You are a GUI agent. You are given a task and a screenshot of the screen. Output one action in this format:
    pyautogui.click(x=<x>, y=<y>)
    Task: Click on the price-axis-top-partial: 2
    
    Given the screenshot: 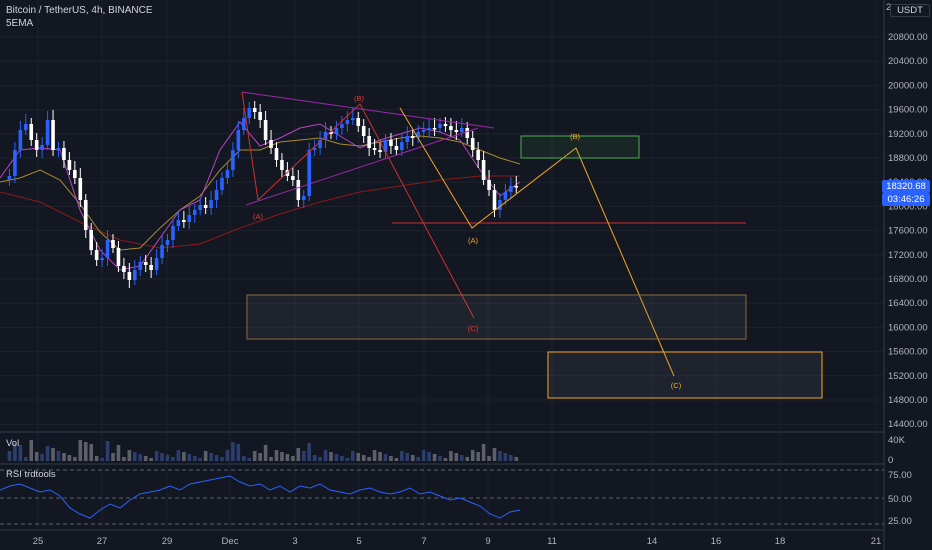 What is the action you would take?
    pyautogui.click(x=888, y=7)
    